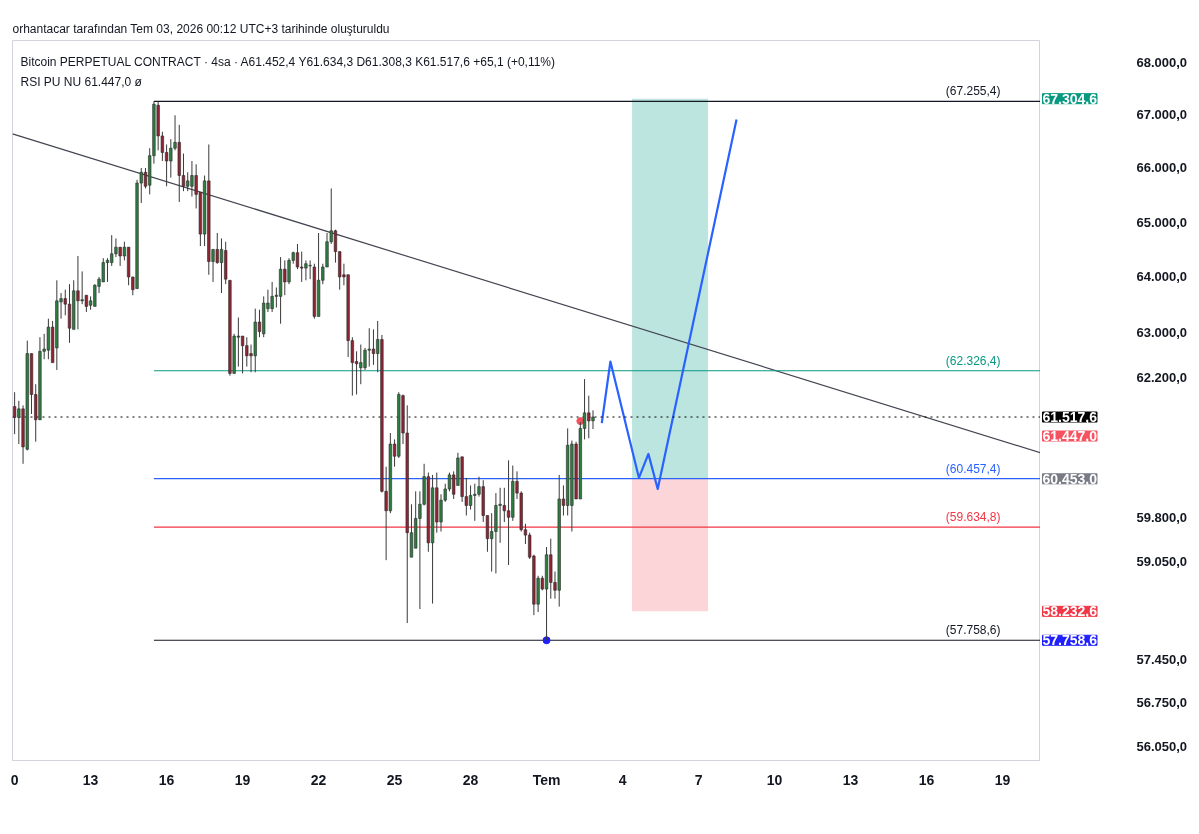 This screenshot has width=1199, height=834. I want to click on ref-line-label: 61.517,6, so click(1070, 417).